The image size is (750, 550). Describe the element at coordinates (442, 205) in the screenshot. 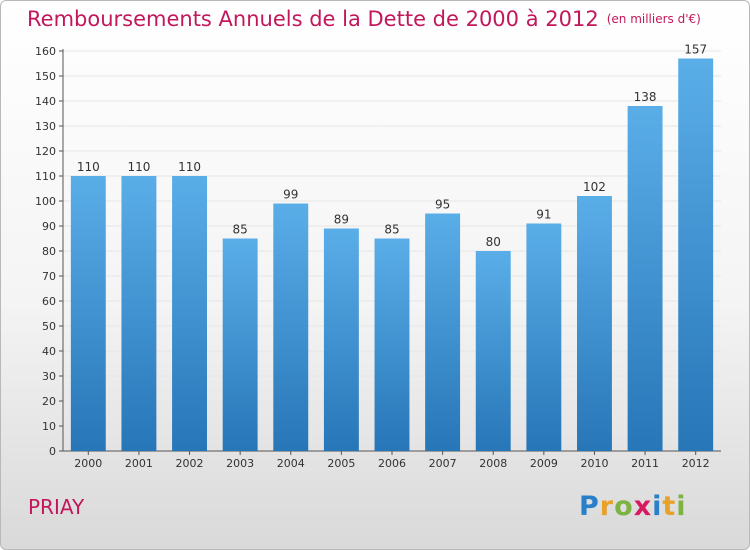

I see `value-label: 95` at that location.